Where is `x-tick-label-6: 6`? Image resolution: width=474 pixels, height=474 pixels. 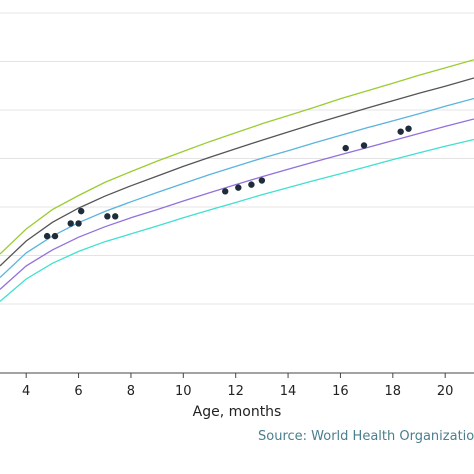
x-tick-label-6: 6 is located at coordinates (78, 391).